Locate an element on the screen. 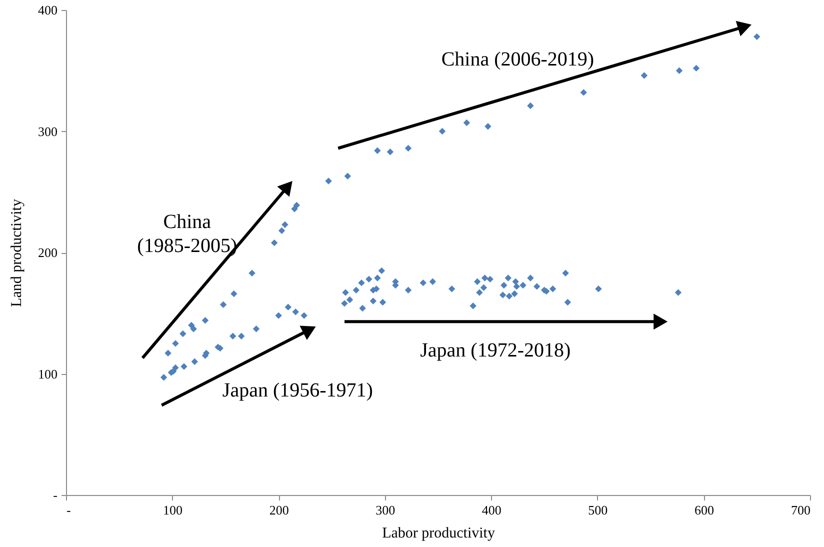 The height and width of the screenshot is (547, 824). x-tick-label: 300 is located at coordinates (386, 510).